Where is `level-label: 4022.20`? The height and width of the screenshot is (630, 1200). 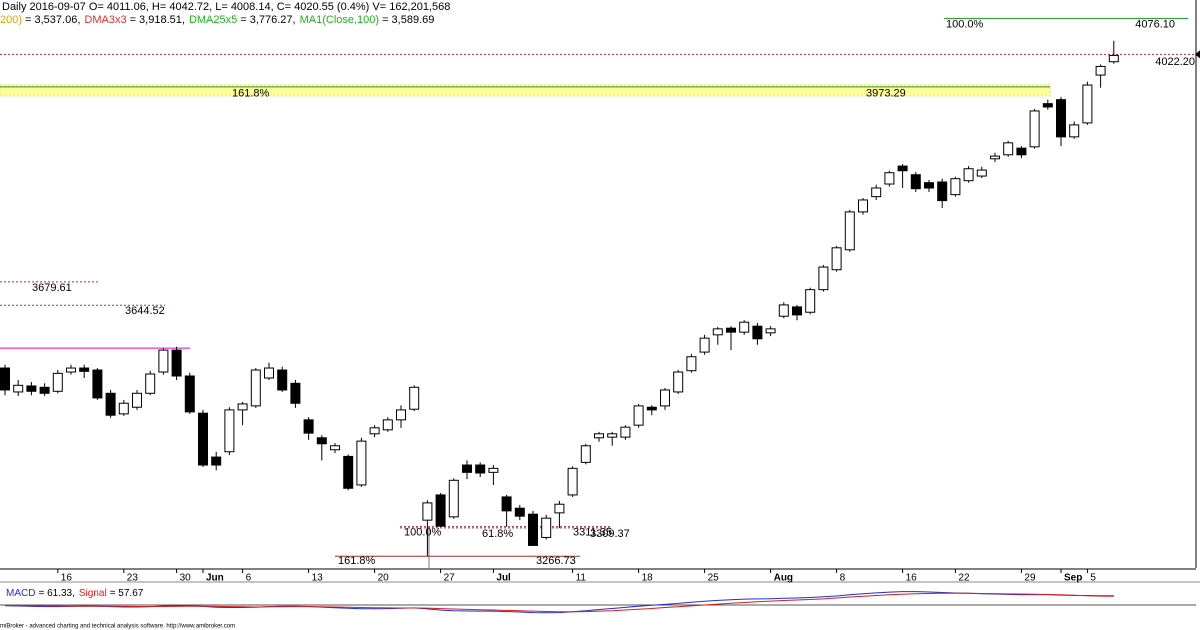
level-label: 4022.20 is located at coordinates (1175, 62).